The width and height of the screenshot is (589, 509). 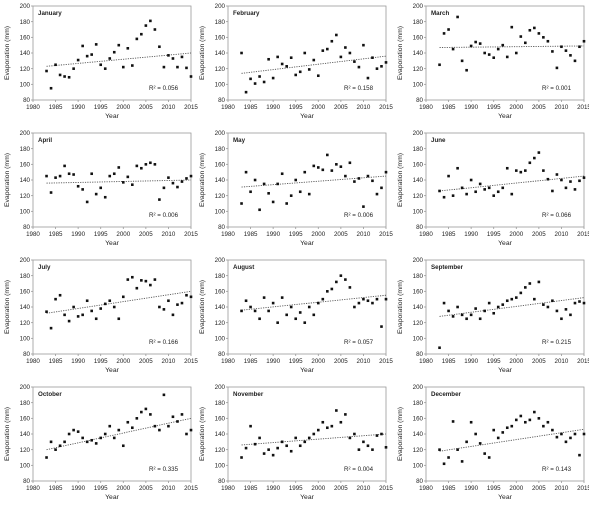 What do you see at coordinates (164, 342) in the screenshot?
I see `r-squared-label: R² = 0.166` at bounding box center [164, 342].